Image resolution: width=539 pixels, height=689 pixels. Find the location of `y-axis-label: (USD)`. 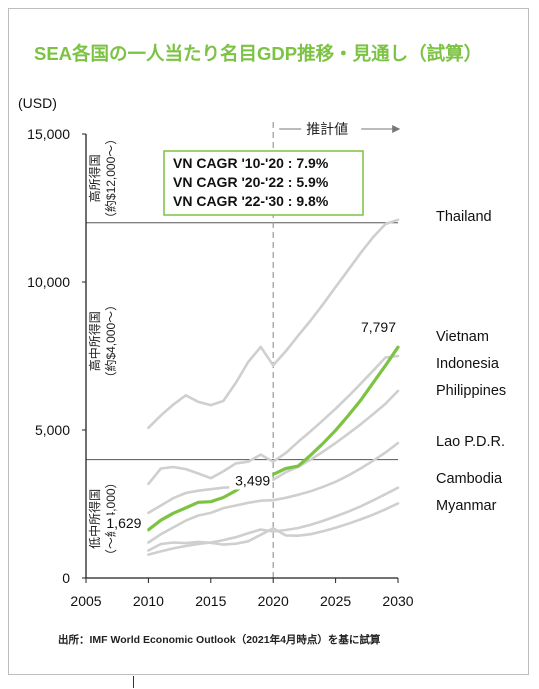

y-axis-label: (USD) is located at coordinates (37, 103).